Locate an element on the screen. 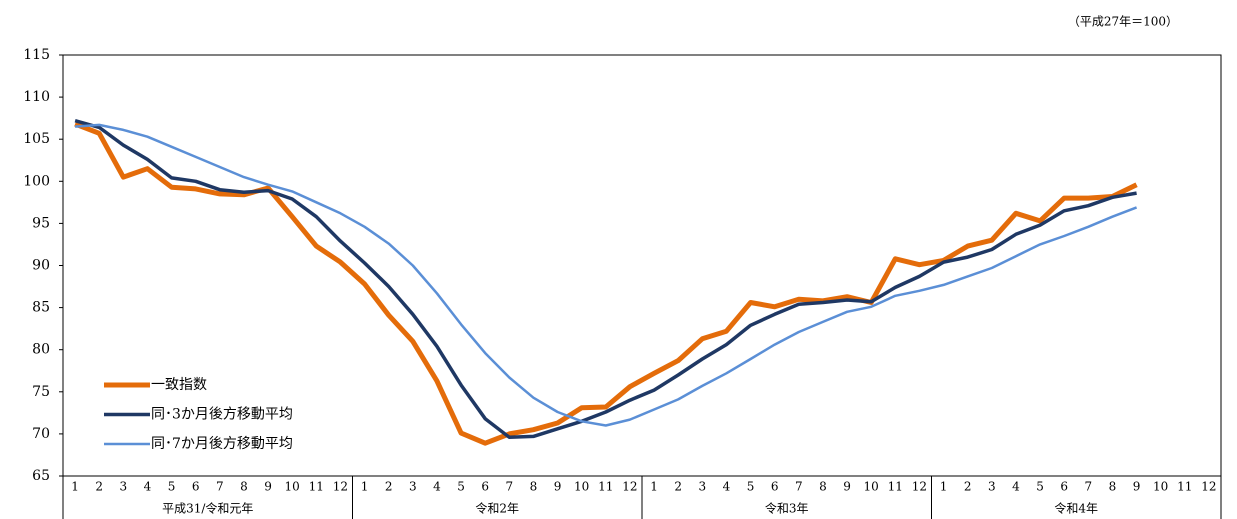  y-tick-label: 65 is located at coordinates (41, 476).